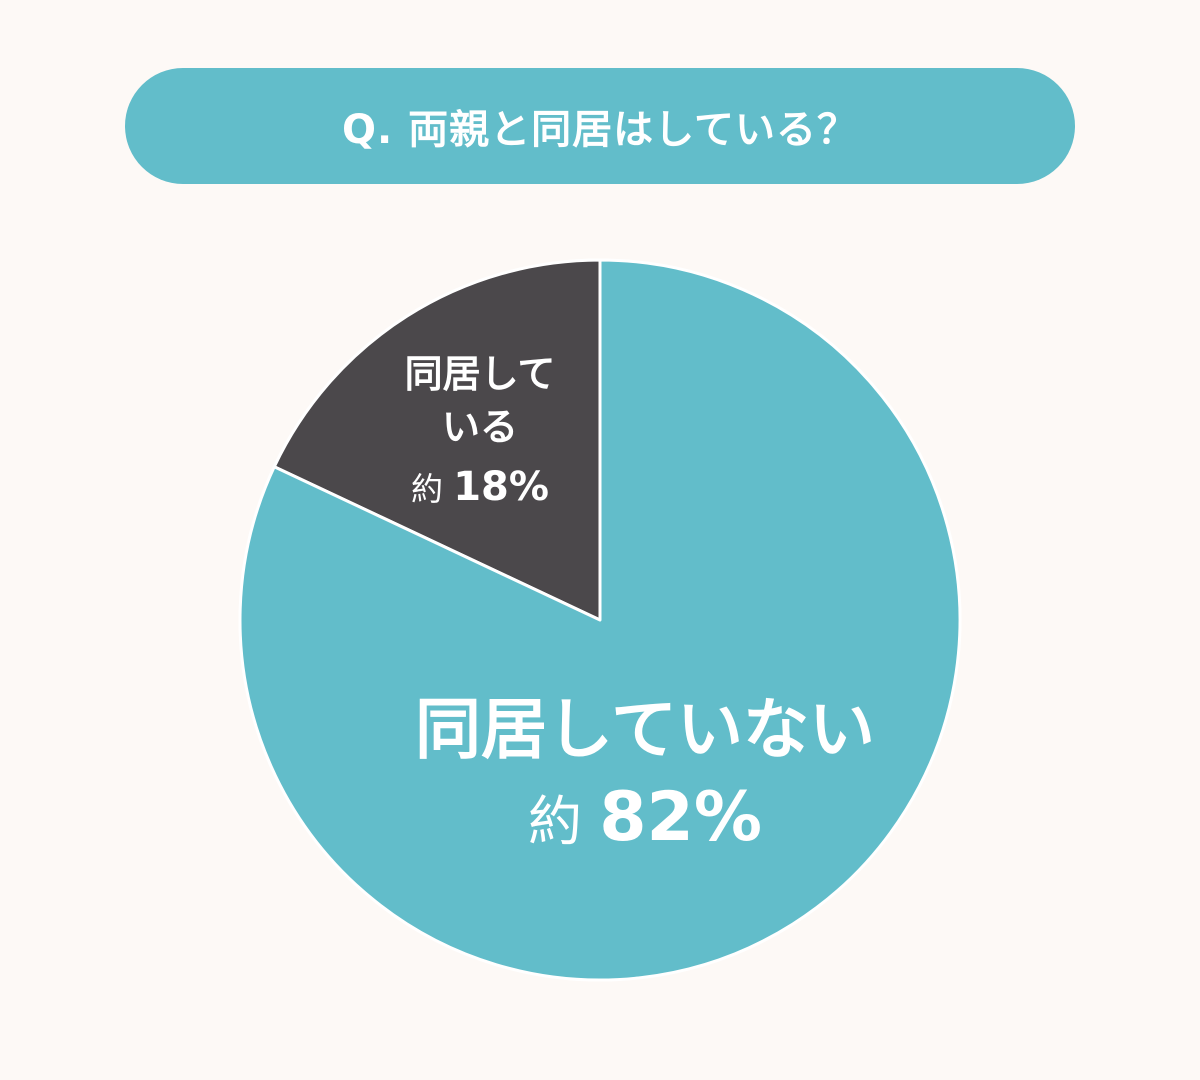 The width and height of the screenshot is (1200, 1080). I want to click on question-banner: Q. 両親と同居はしている？, so click(600, 126).